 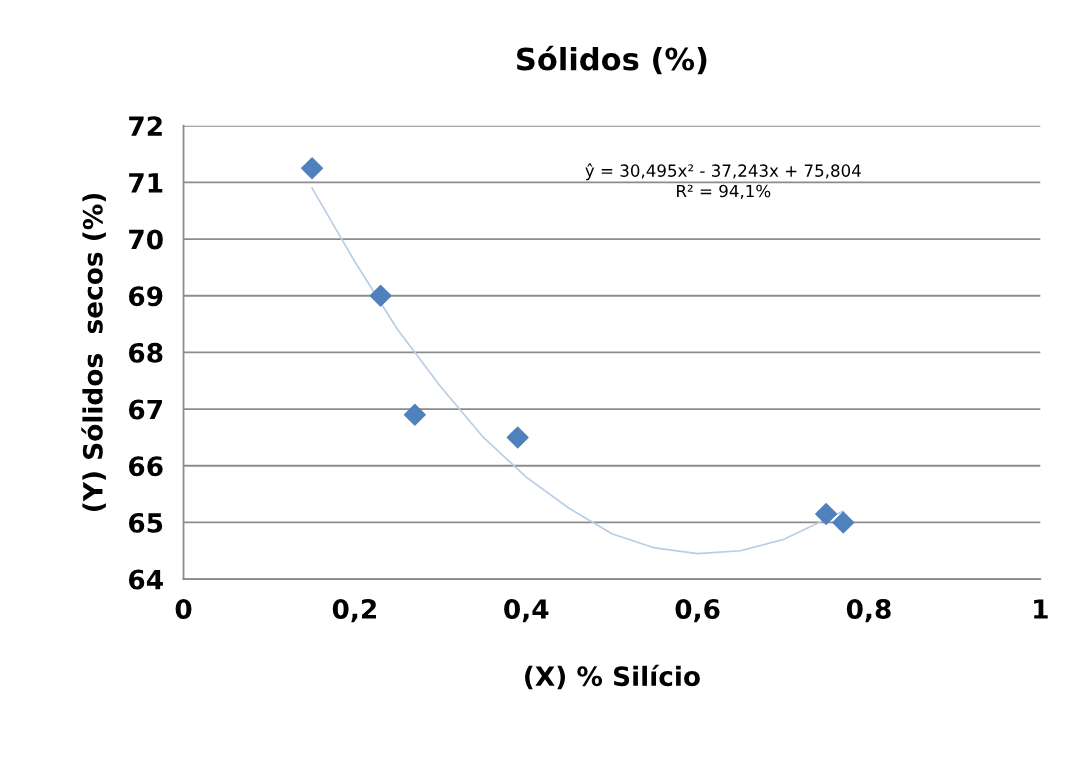 What do you see at coordinates (146, 183) in the screenshot?
I see `y-tick-label: 71` at bounding box center [146, 183].